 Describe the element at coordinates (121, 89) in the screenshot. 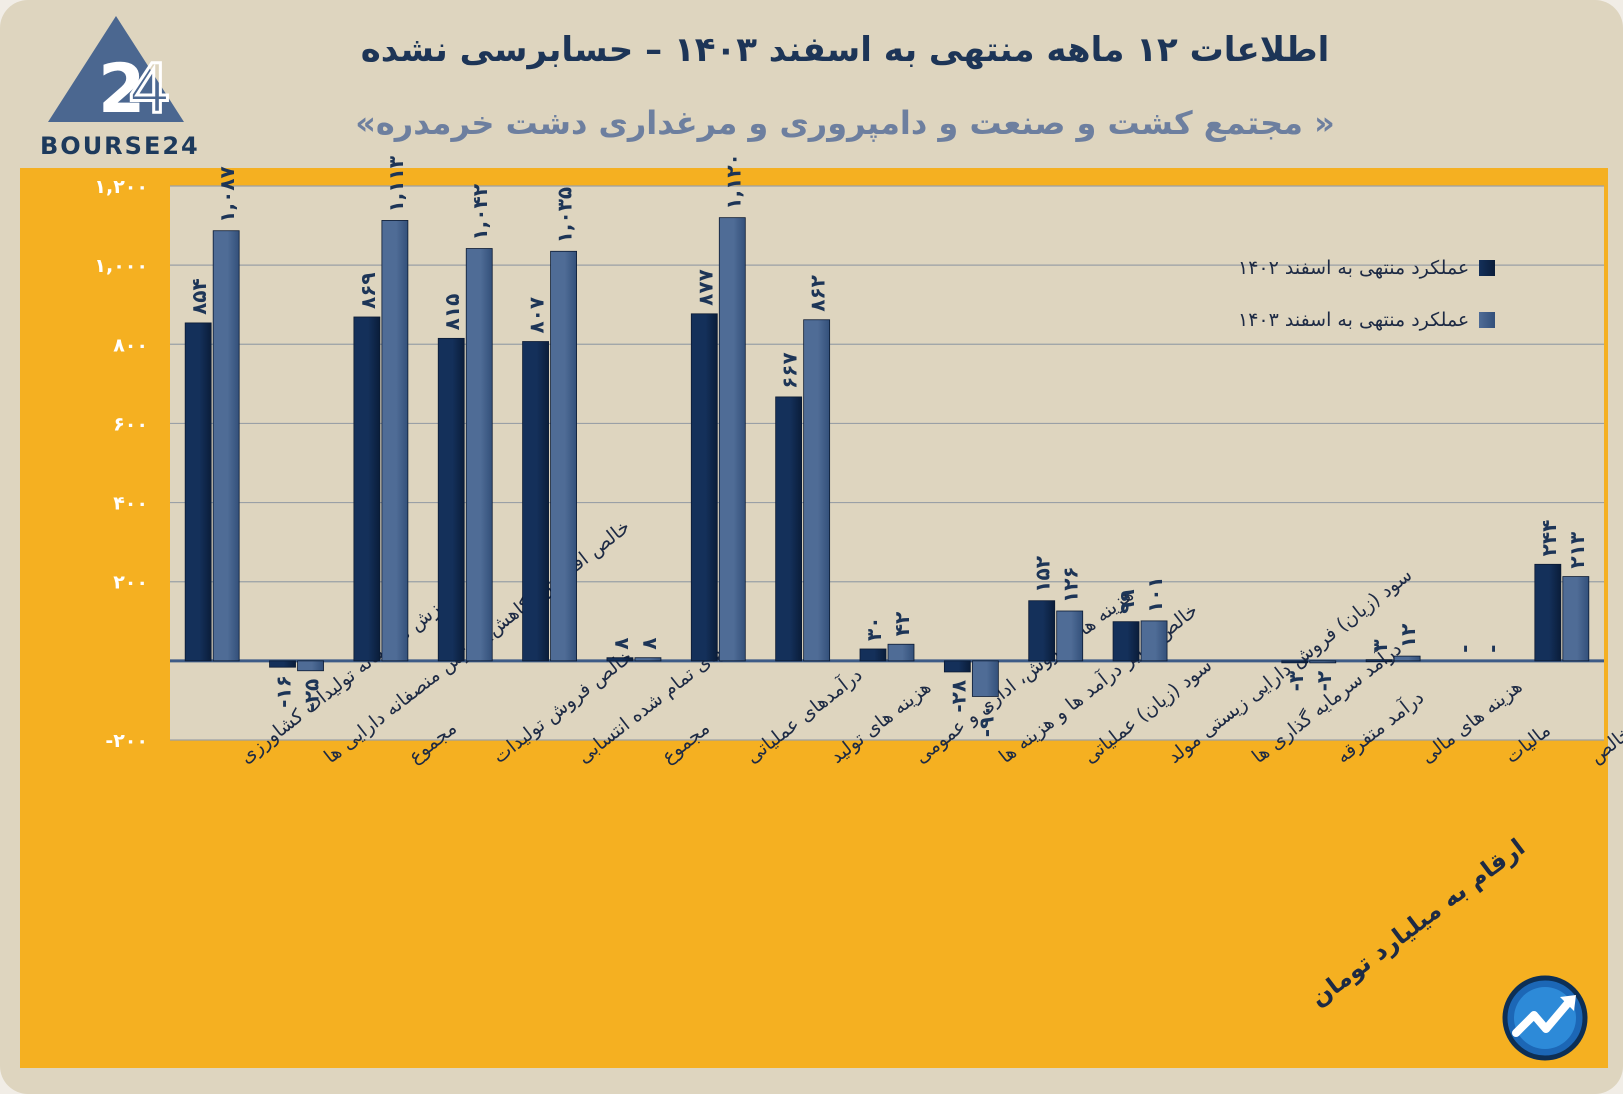

I see `svg-text: 2` at that location.